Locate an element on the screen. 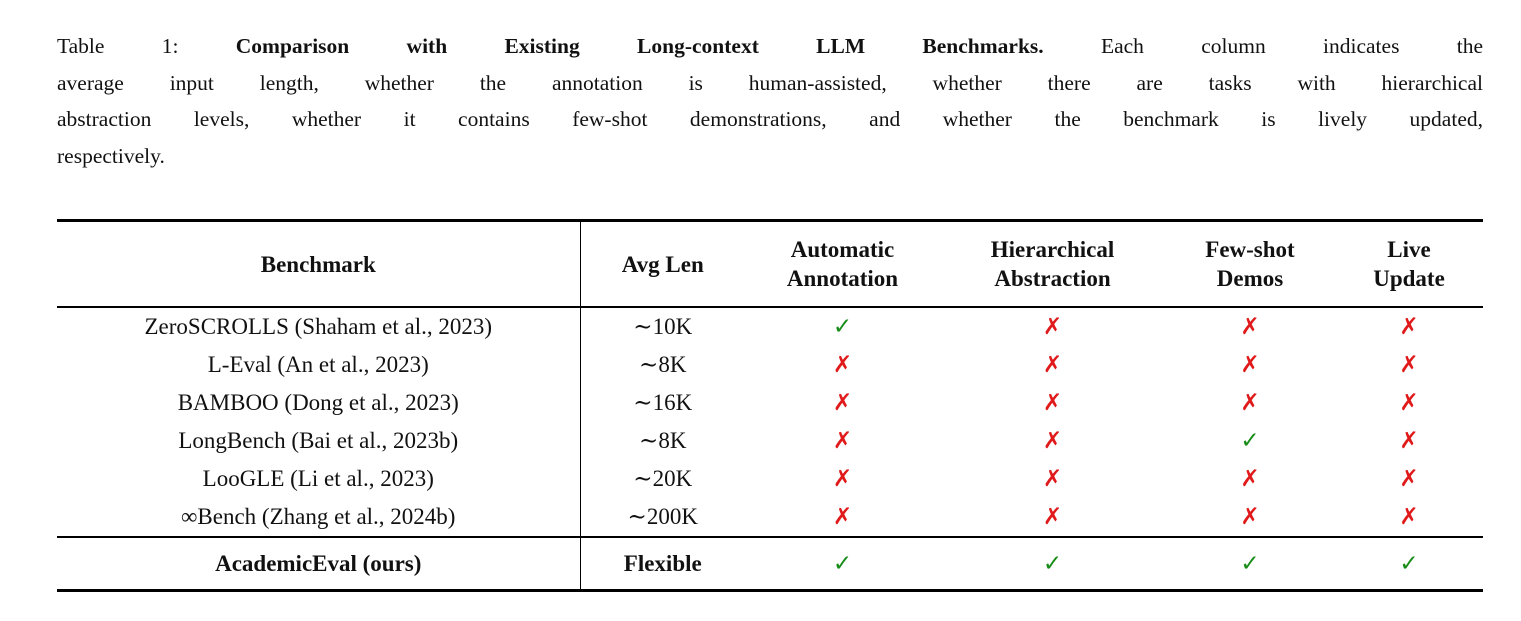  benchmark-name: LongBench (Bai et al., 2023b) is located at coordinates (319, 441).